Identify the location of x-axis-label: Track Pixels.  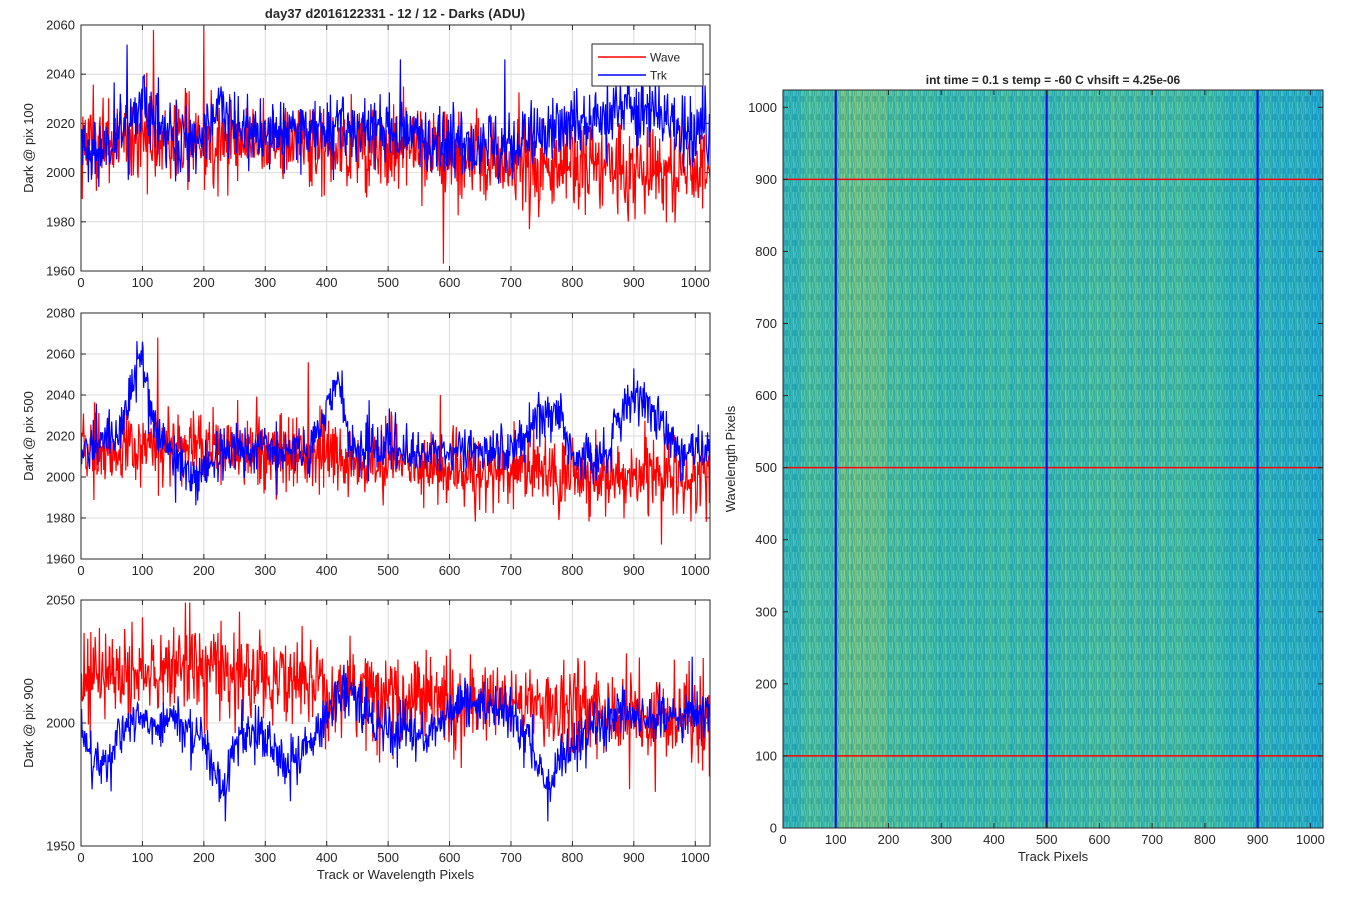
(1053, 856).